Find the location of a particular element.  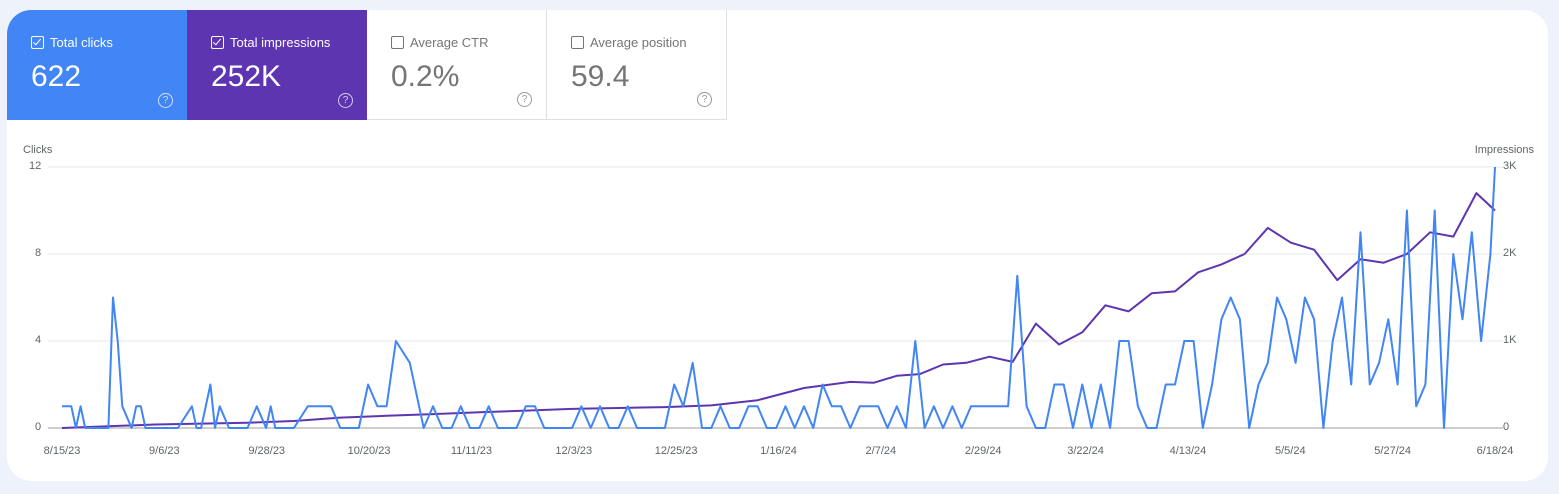

y-tick-left: 8 is located at coordinates (38, 253).